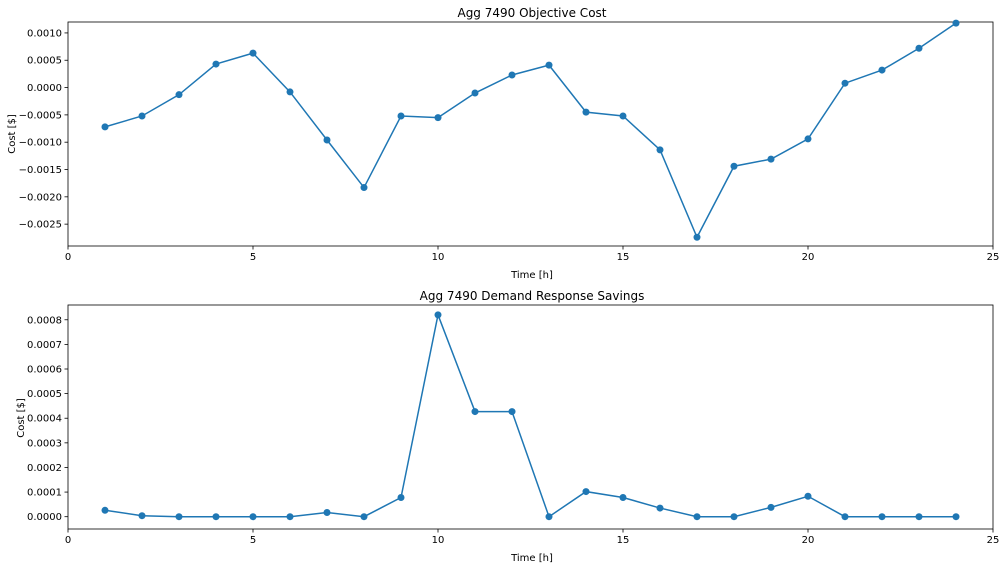  Describe the element at coordinates (44, 370) in the screenshot. I see `y-tick-label: 0.0006` at that location.